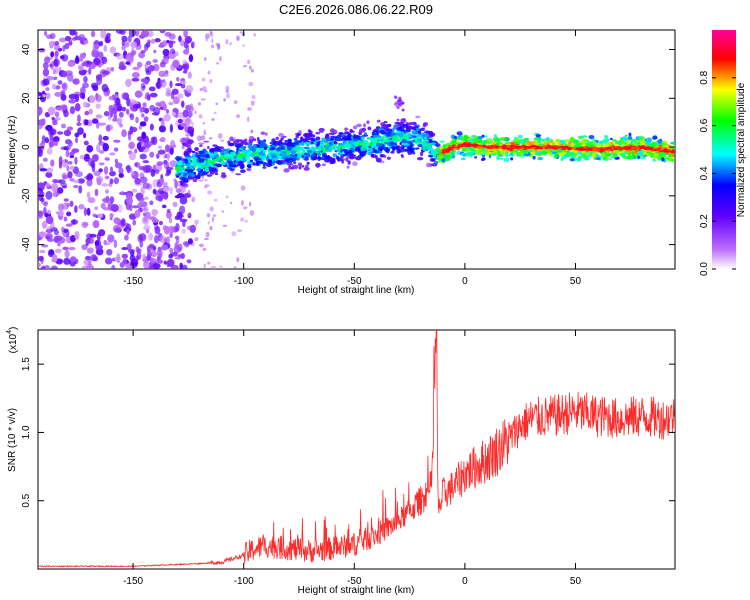 The width and height of the screenshot is (750, 600). Describe the element at coordinates (244, 581) in the screenshot. I see `x-tick-label: -100` at that location.